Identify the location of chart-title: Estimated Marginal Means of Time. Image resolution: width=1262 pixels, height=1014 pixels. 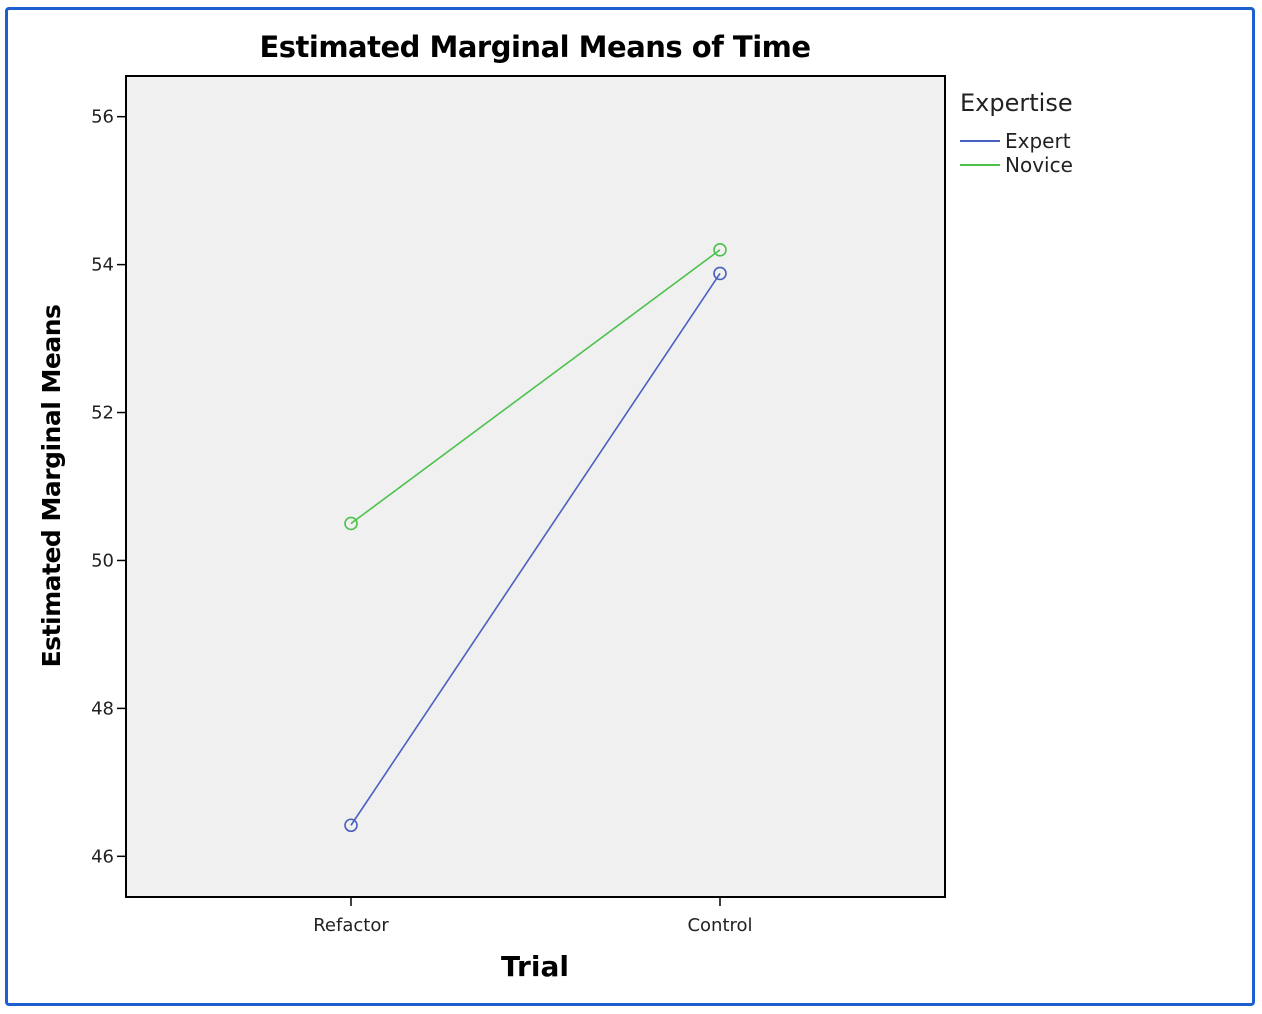
(535, 47).